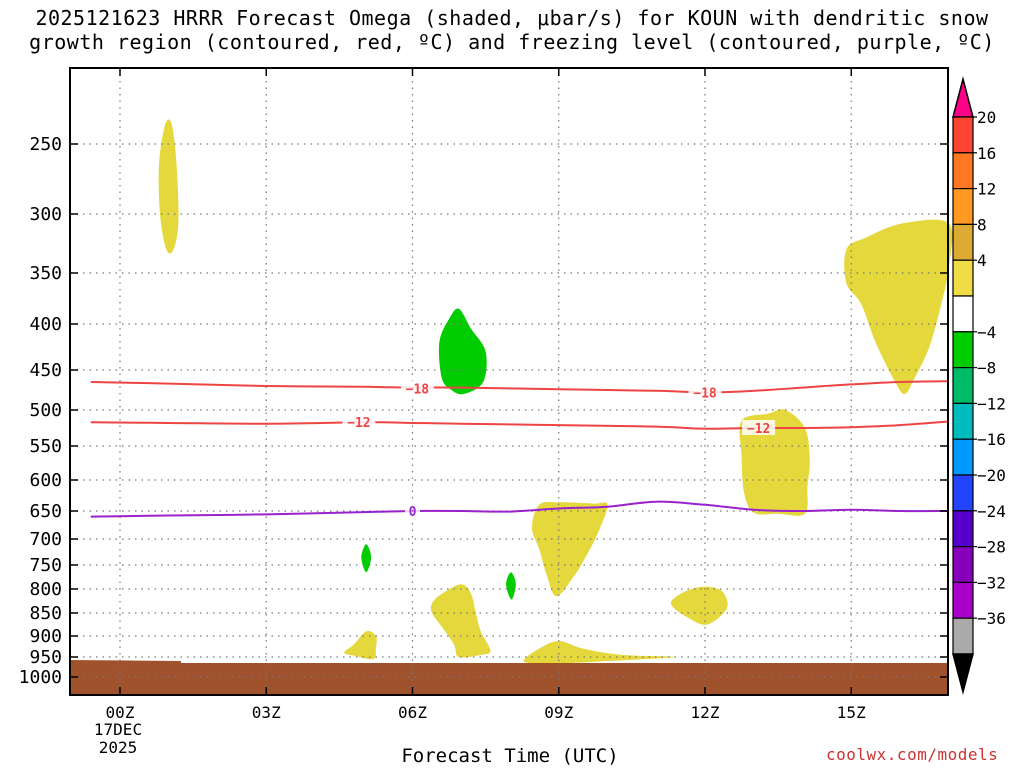 Image resolution: width=1024 pixels, height=768 pixels. Describe the element at coordinates (266, 712) in the screenshot. I see `x-tick-label-03Z: 03Z` at that location.